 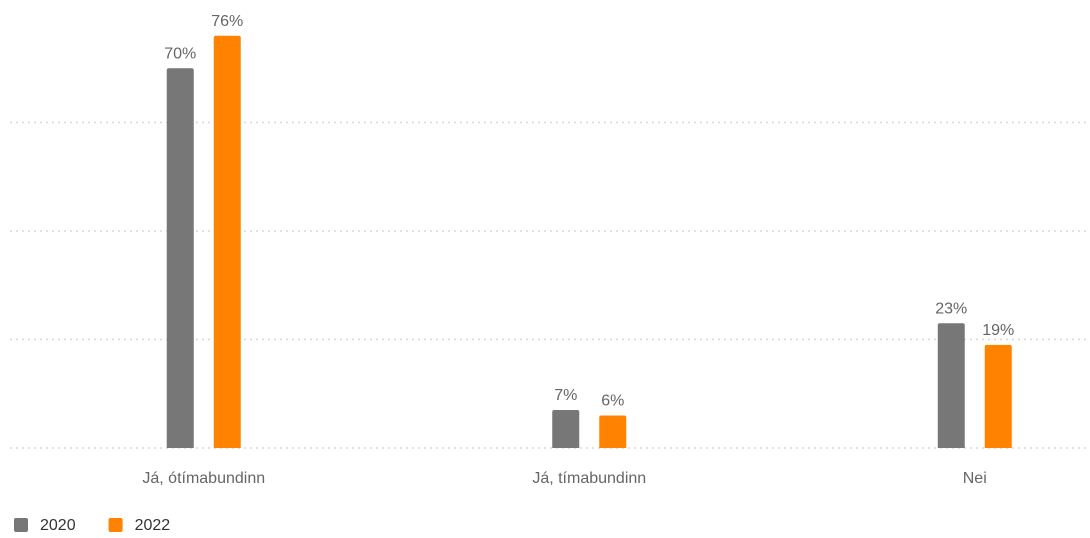 What do you see at coordinates (612, 401) in the screenshot?
I see `data-label: 6%` at bounding box center [612, 401].